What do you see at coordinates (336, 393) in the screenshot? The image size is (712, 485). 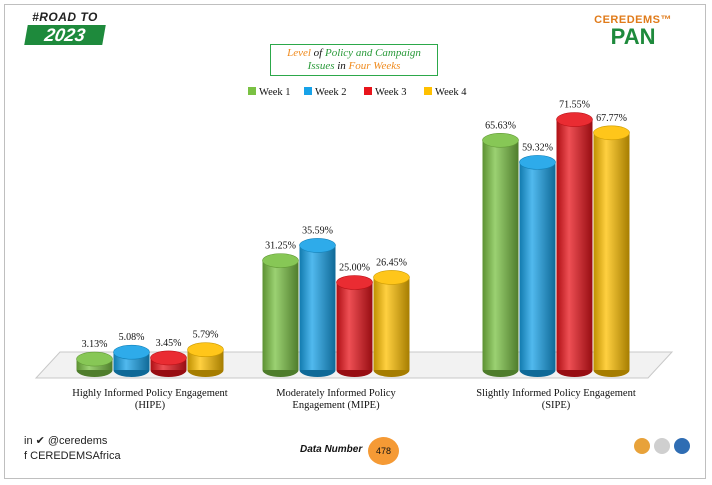 I see `category-label-1-0: Moderately Informed Policy` at bounding box center [336, 393].